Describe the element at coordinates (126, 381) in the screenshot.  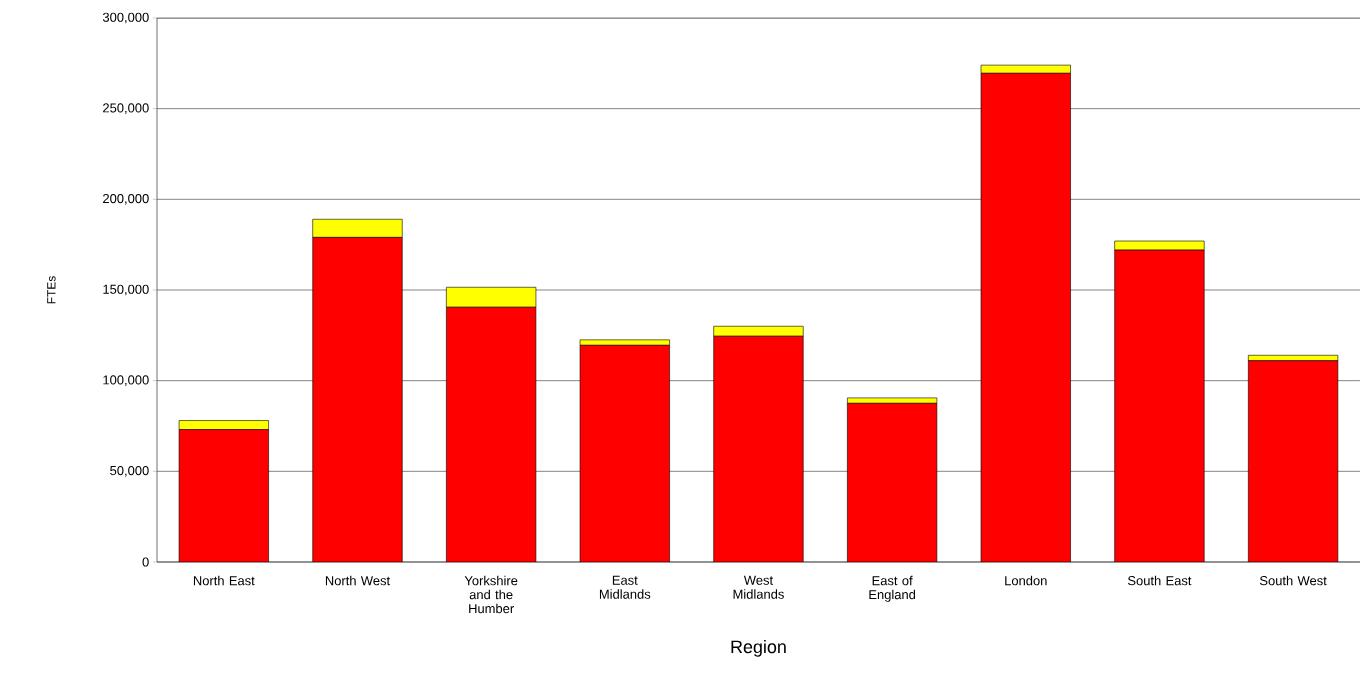
I see `y-tick-label: 100,000` at that location.